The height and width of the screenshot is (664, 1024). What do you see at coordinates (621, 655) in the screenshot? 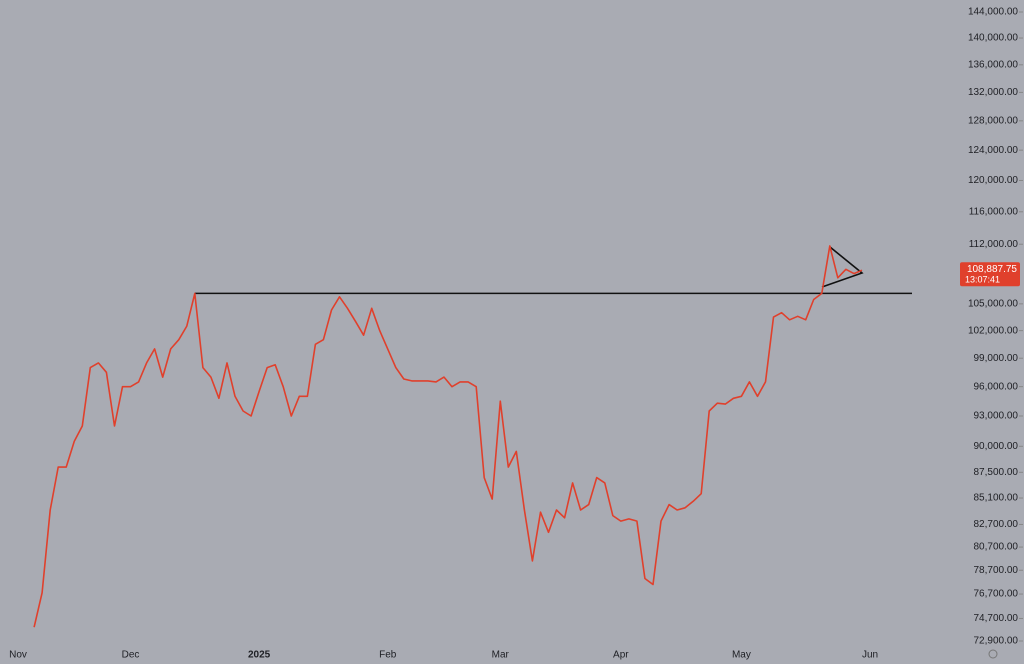
I see `x-tick-label: Apr` at bounding box center [621, 655].